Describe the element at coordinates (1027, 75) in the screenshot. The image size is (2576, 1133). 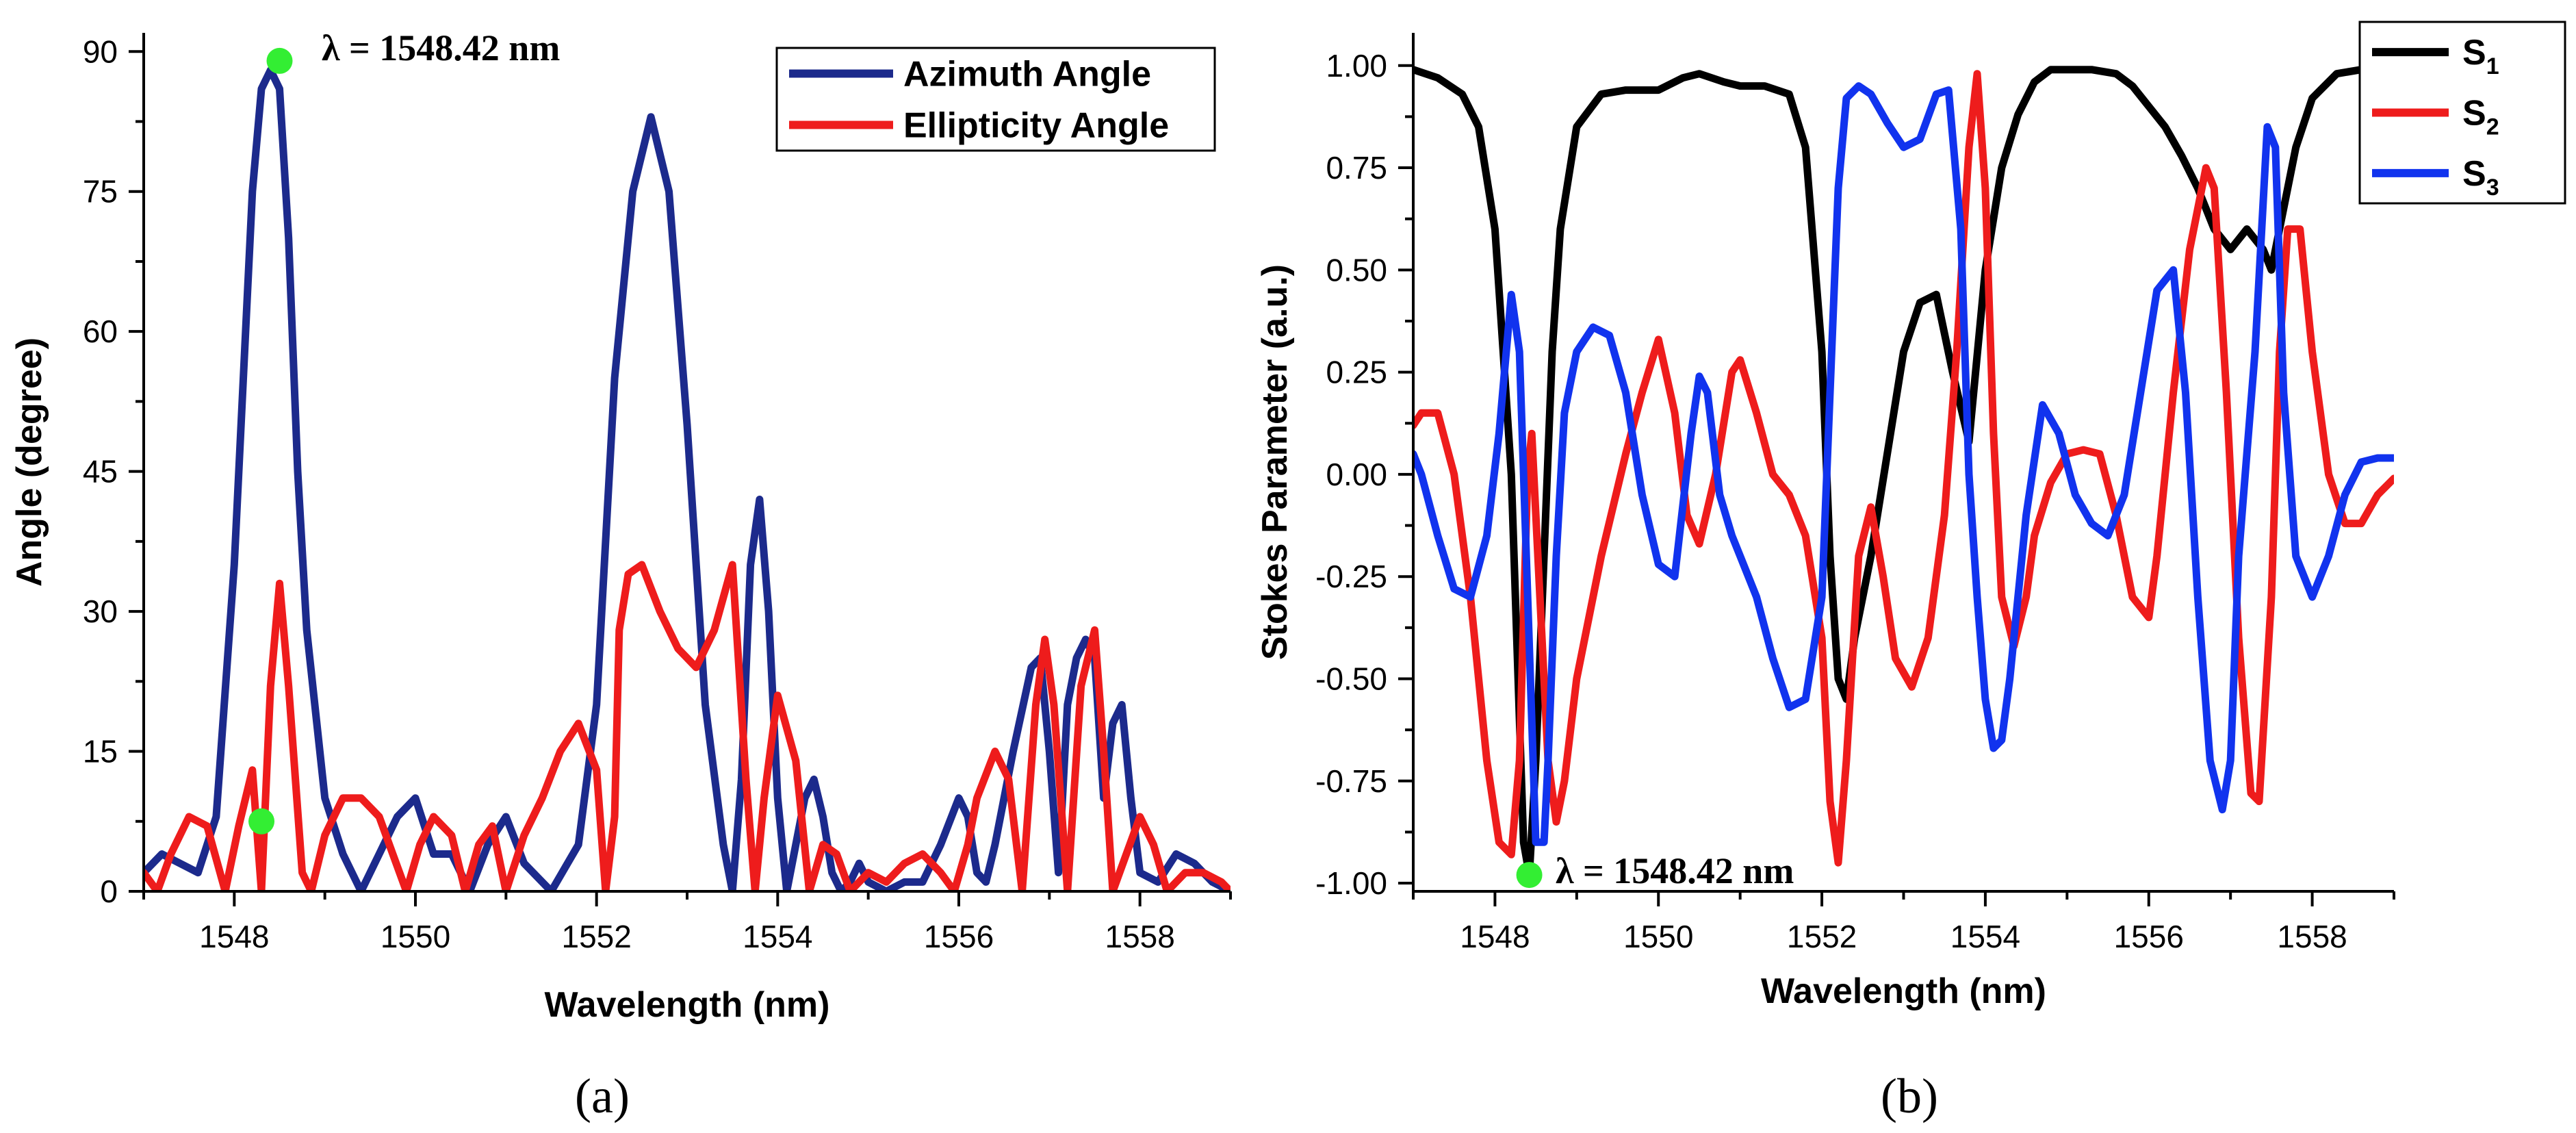
I see `chart-a-legend-label: Azimuth Angle` at that location.